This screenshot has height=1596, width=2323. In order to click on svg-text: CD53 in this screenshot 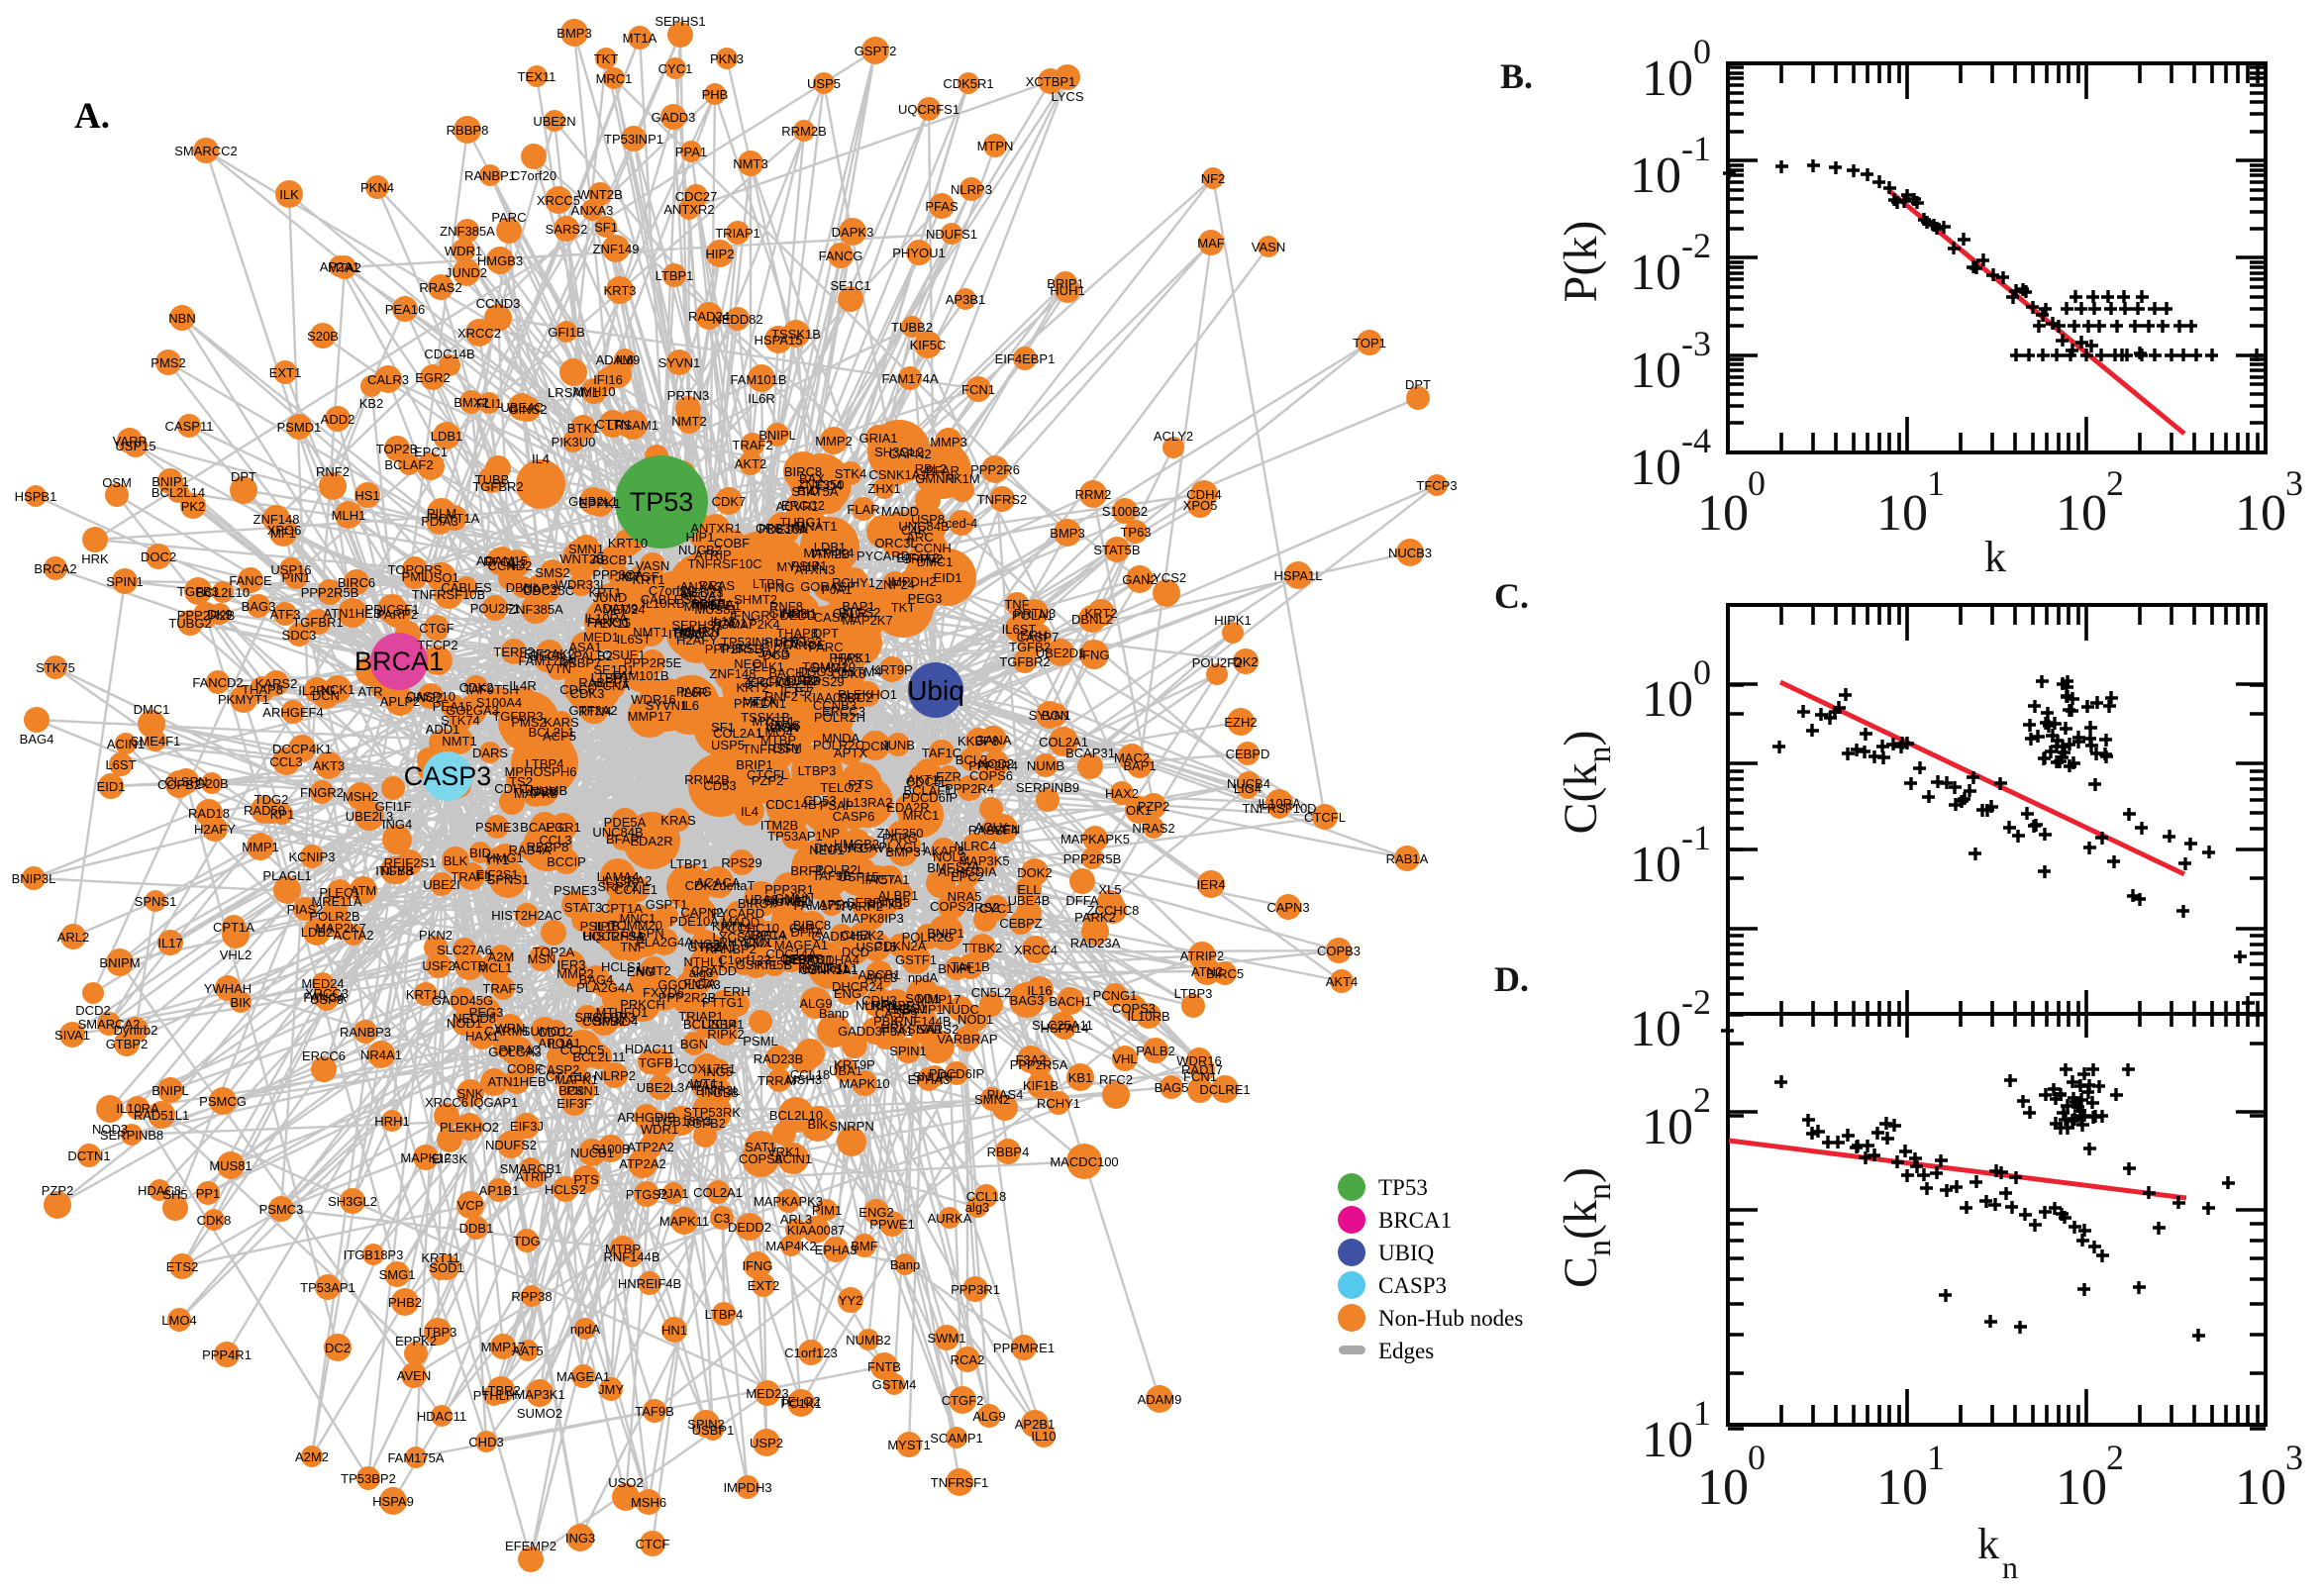, I will do `click(819, 800)`.